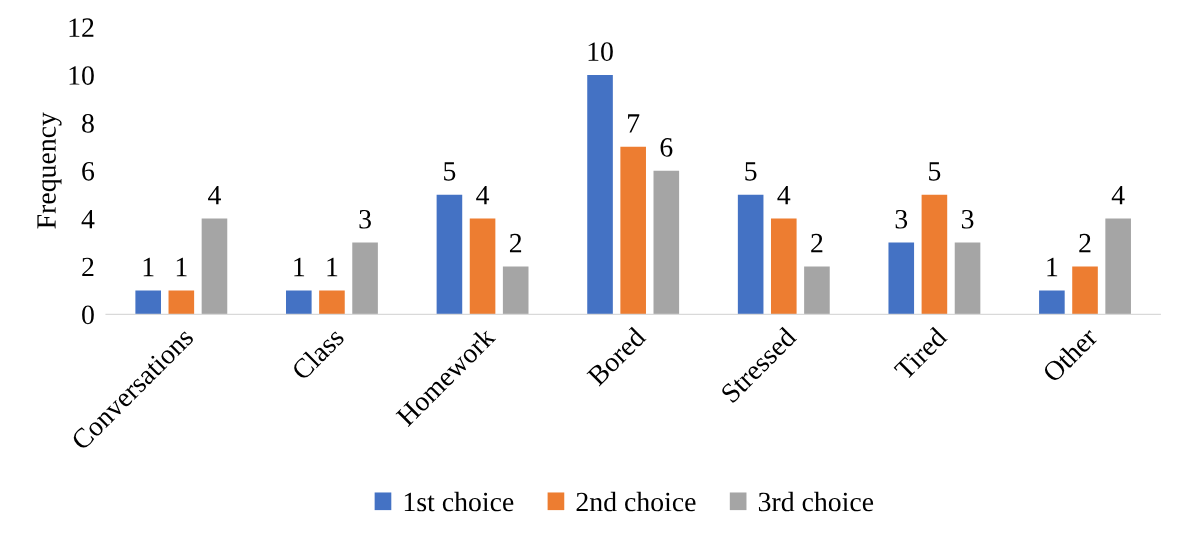  Describe the element at coordinates (88, 219) in the screenshot. I see `y-tick-label: 4` at that location.